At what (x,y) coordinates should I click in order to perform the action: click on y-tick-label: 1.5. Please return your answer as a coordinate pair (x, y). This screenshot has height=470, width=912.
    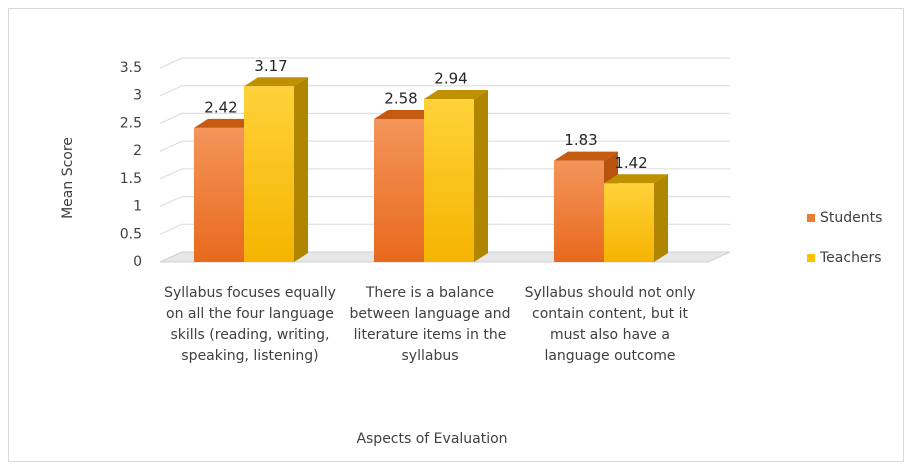
    Looking at the image, I should click on (131, 179).